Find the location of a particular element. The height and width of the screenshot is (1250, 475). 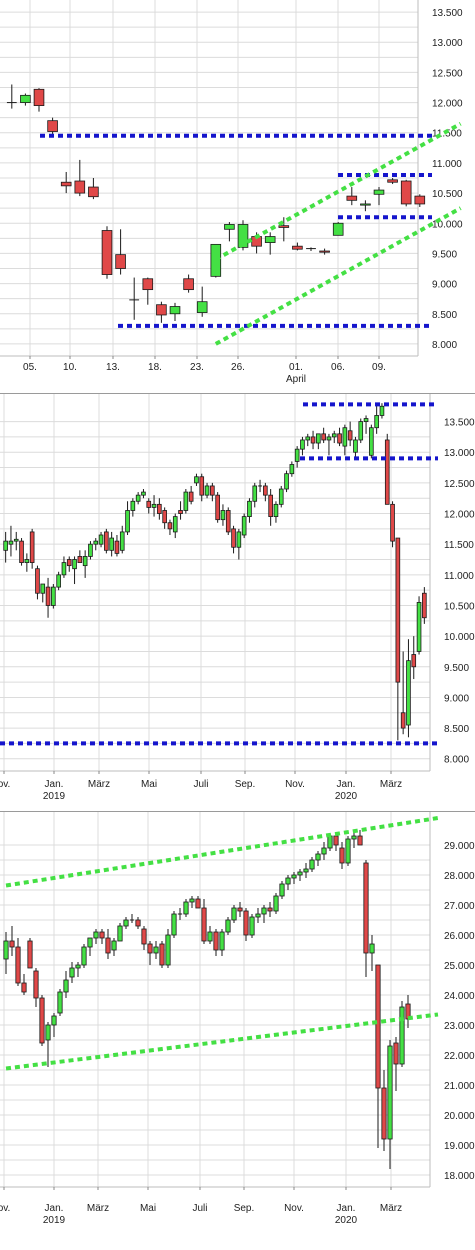

y-tick-label: 29.000 is located at coordinates (459, 846).